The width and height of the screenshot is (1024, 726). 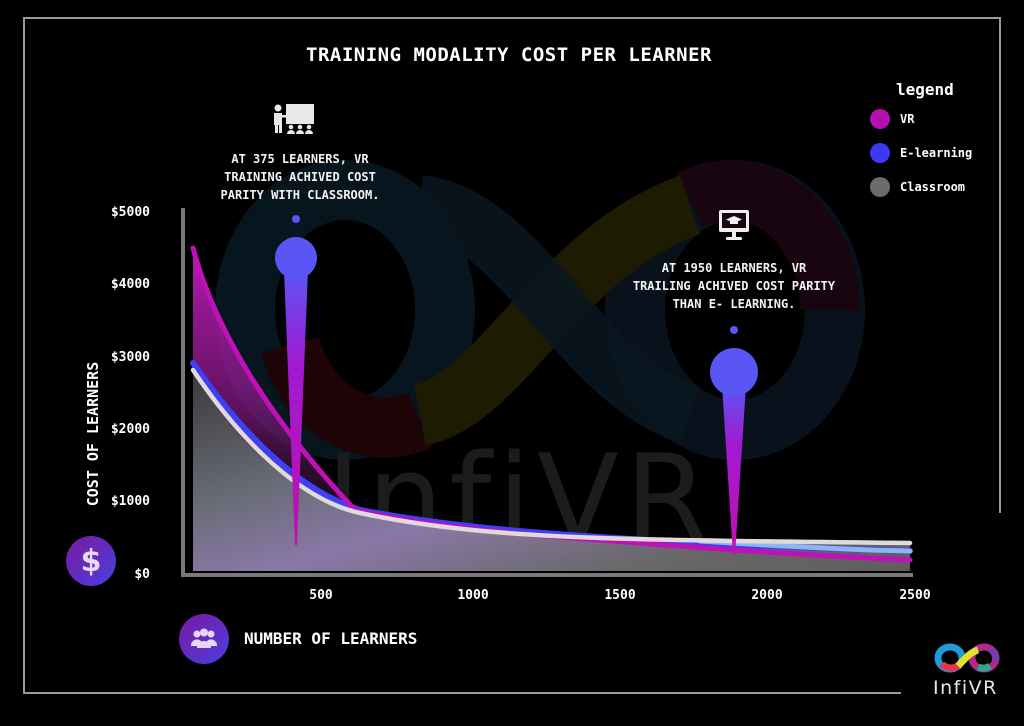 What do you see at coordinates (734, 440) in the screenshot?
I see `annotation-pin-1950` at bounding box center [734, 440].